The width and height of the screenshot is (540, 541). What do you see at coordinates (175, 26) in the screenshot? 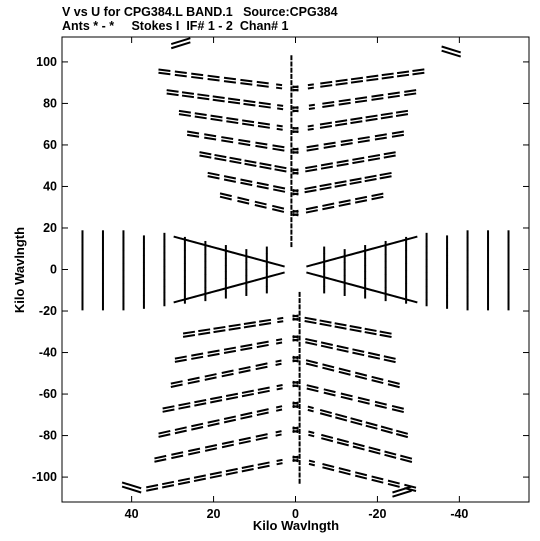
I see `chart-subtitle: Ants * - * Stokes I IF# 1 - 2 Chan# 1` at bounding box center [175, 26].